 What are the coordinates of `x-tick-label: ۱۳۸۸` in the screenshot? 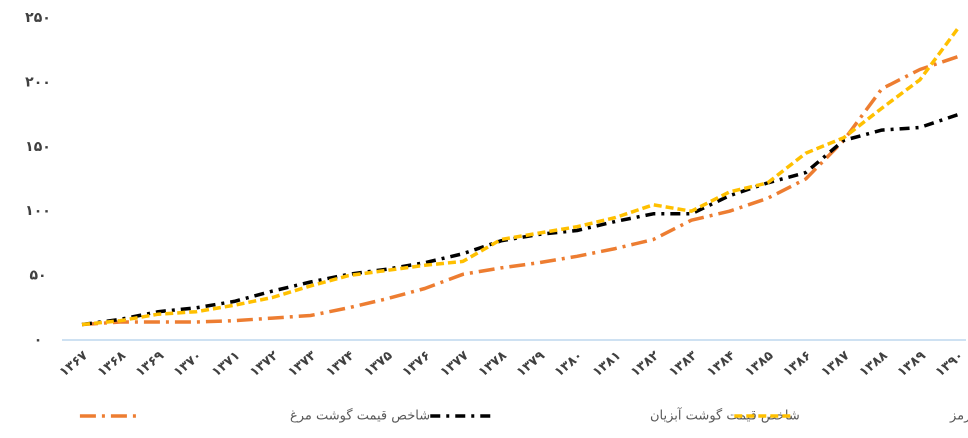 It's located at (874, 364).